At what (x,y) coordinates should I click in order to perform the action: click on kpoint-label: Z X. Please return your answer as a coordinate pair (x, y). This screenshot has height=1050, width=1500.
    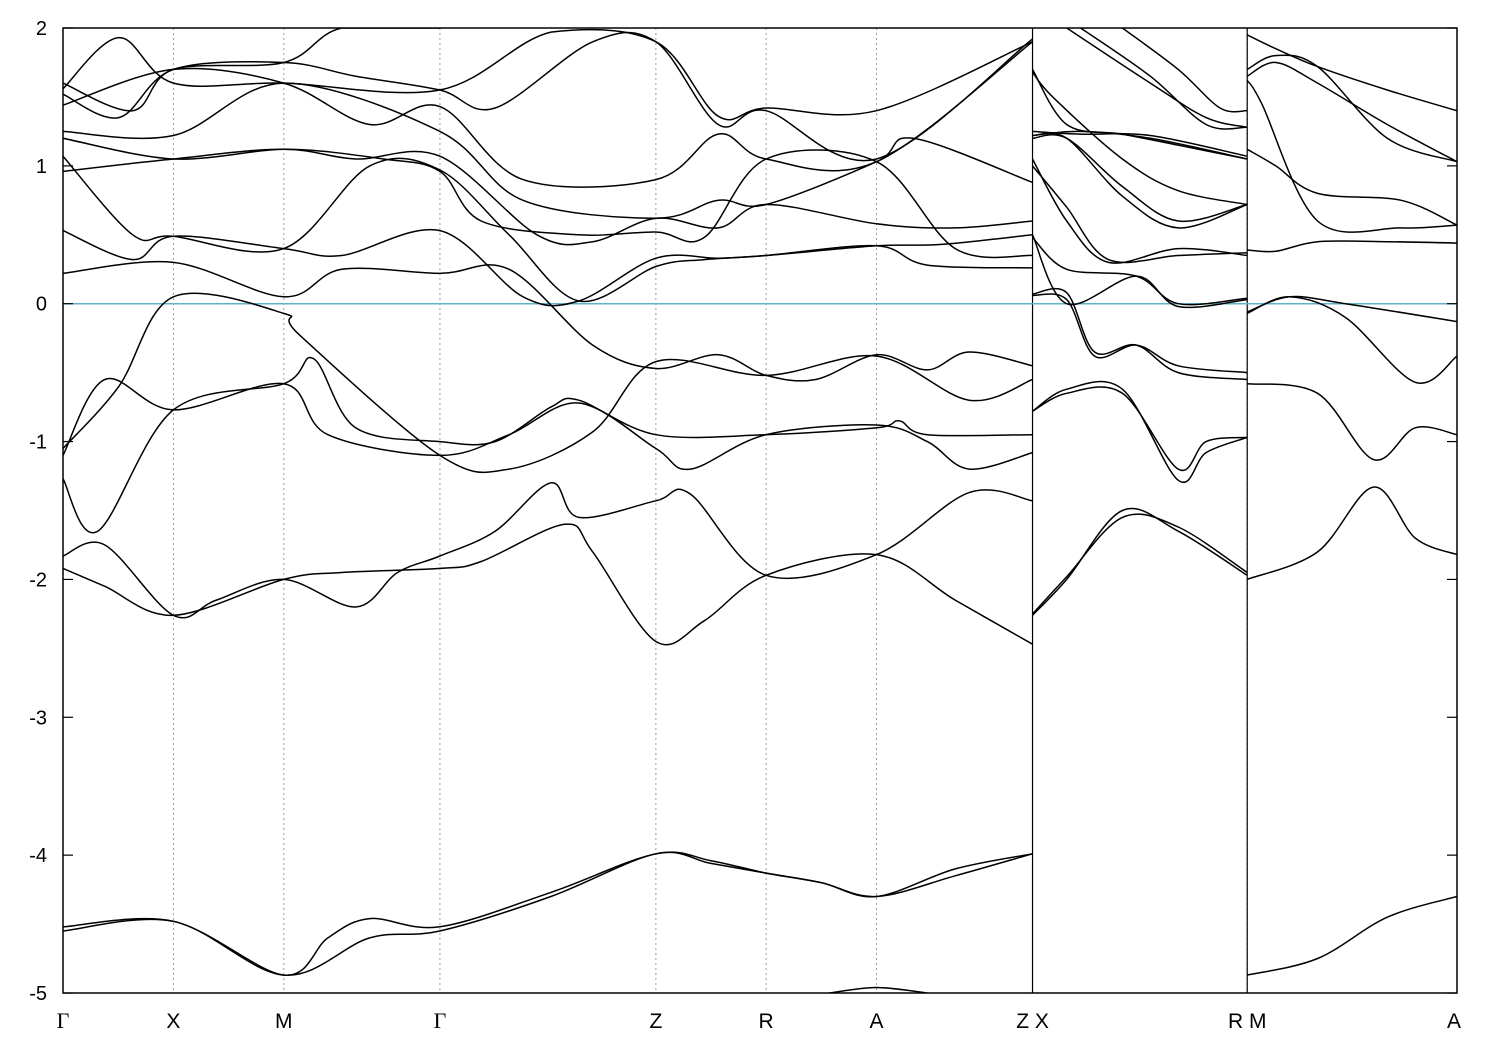
    Looking at the image, I should click on (1032, 1021).